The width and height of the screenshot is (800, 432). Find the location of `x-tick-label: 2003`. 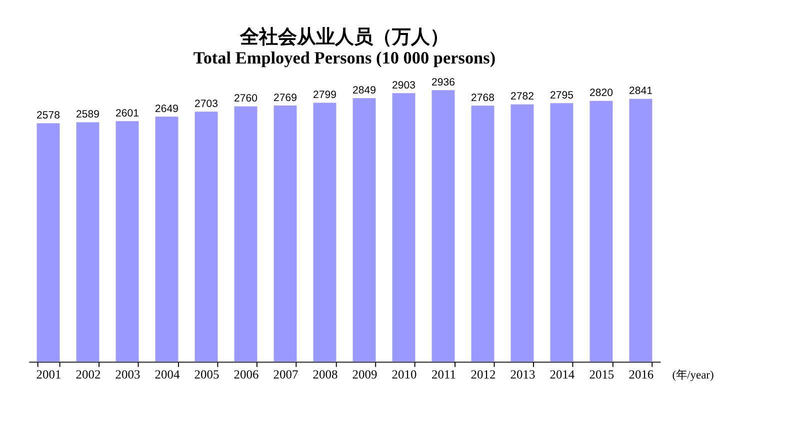

x-tick-label: 2003 is located at coordinates (127, 374).